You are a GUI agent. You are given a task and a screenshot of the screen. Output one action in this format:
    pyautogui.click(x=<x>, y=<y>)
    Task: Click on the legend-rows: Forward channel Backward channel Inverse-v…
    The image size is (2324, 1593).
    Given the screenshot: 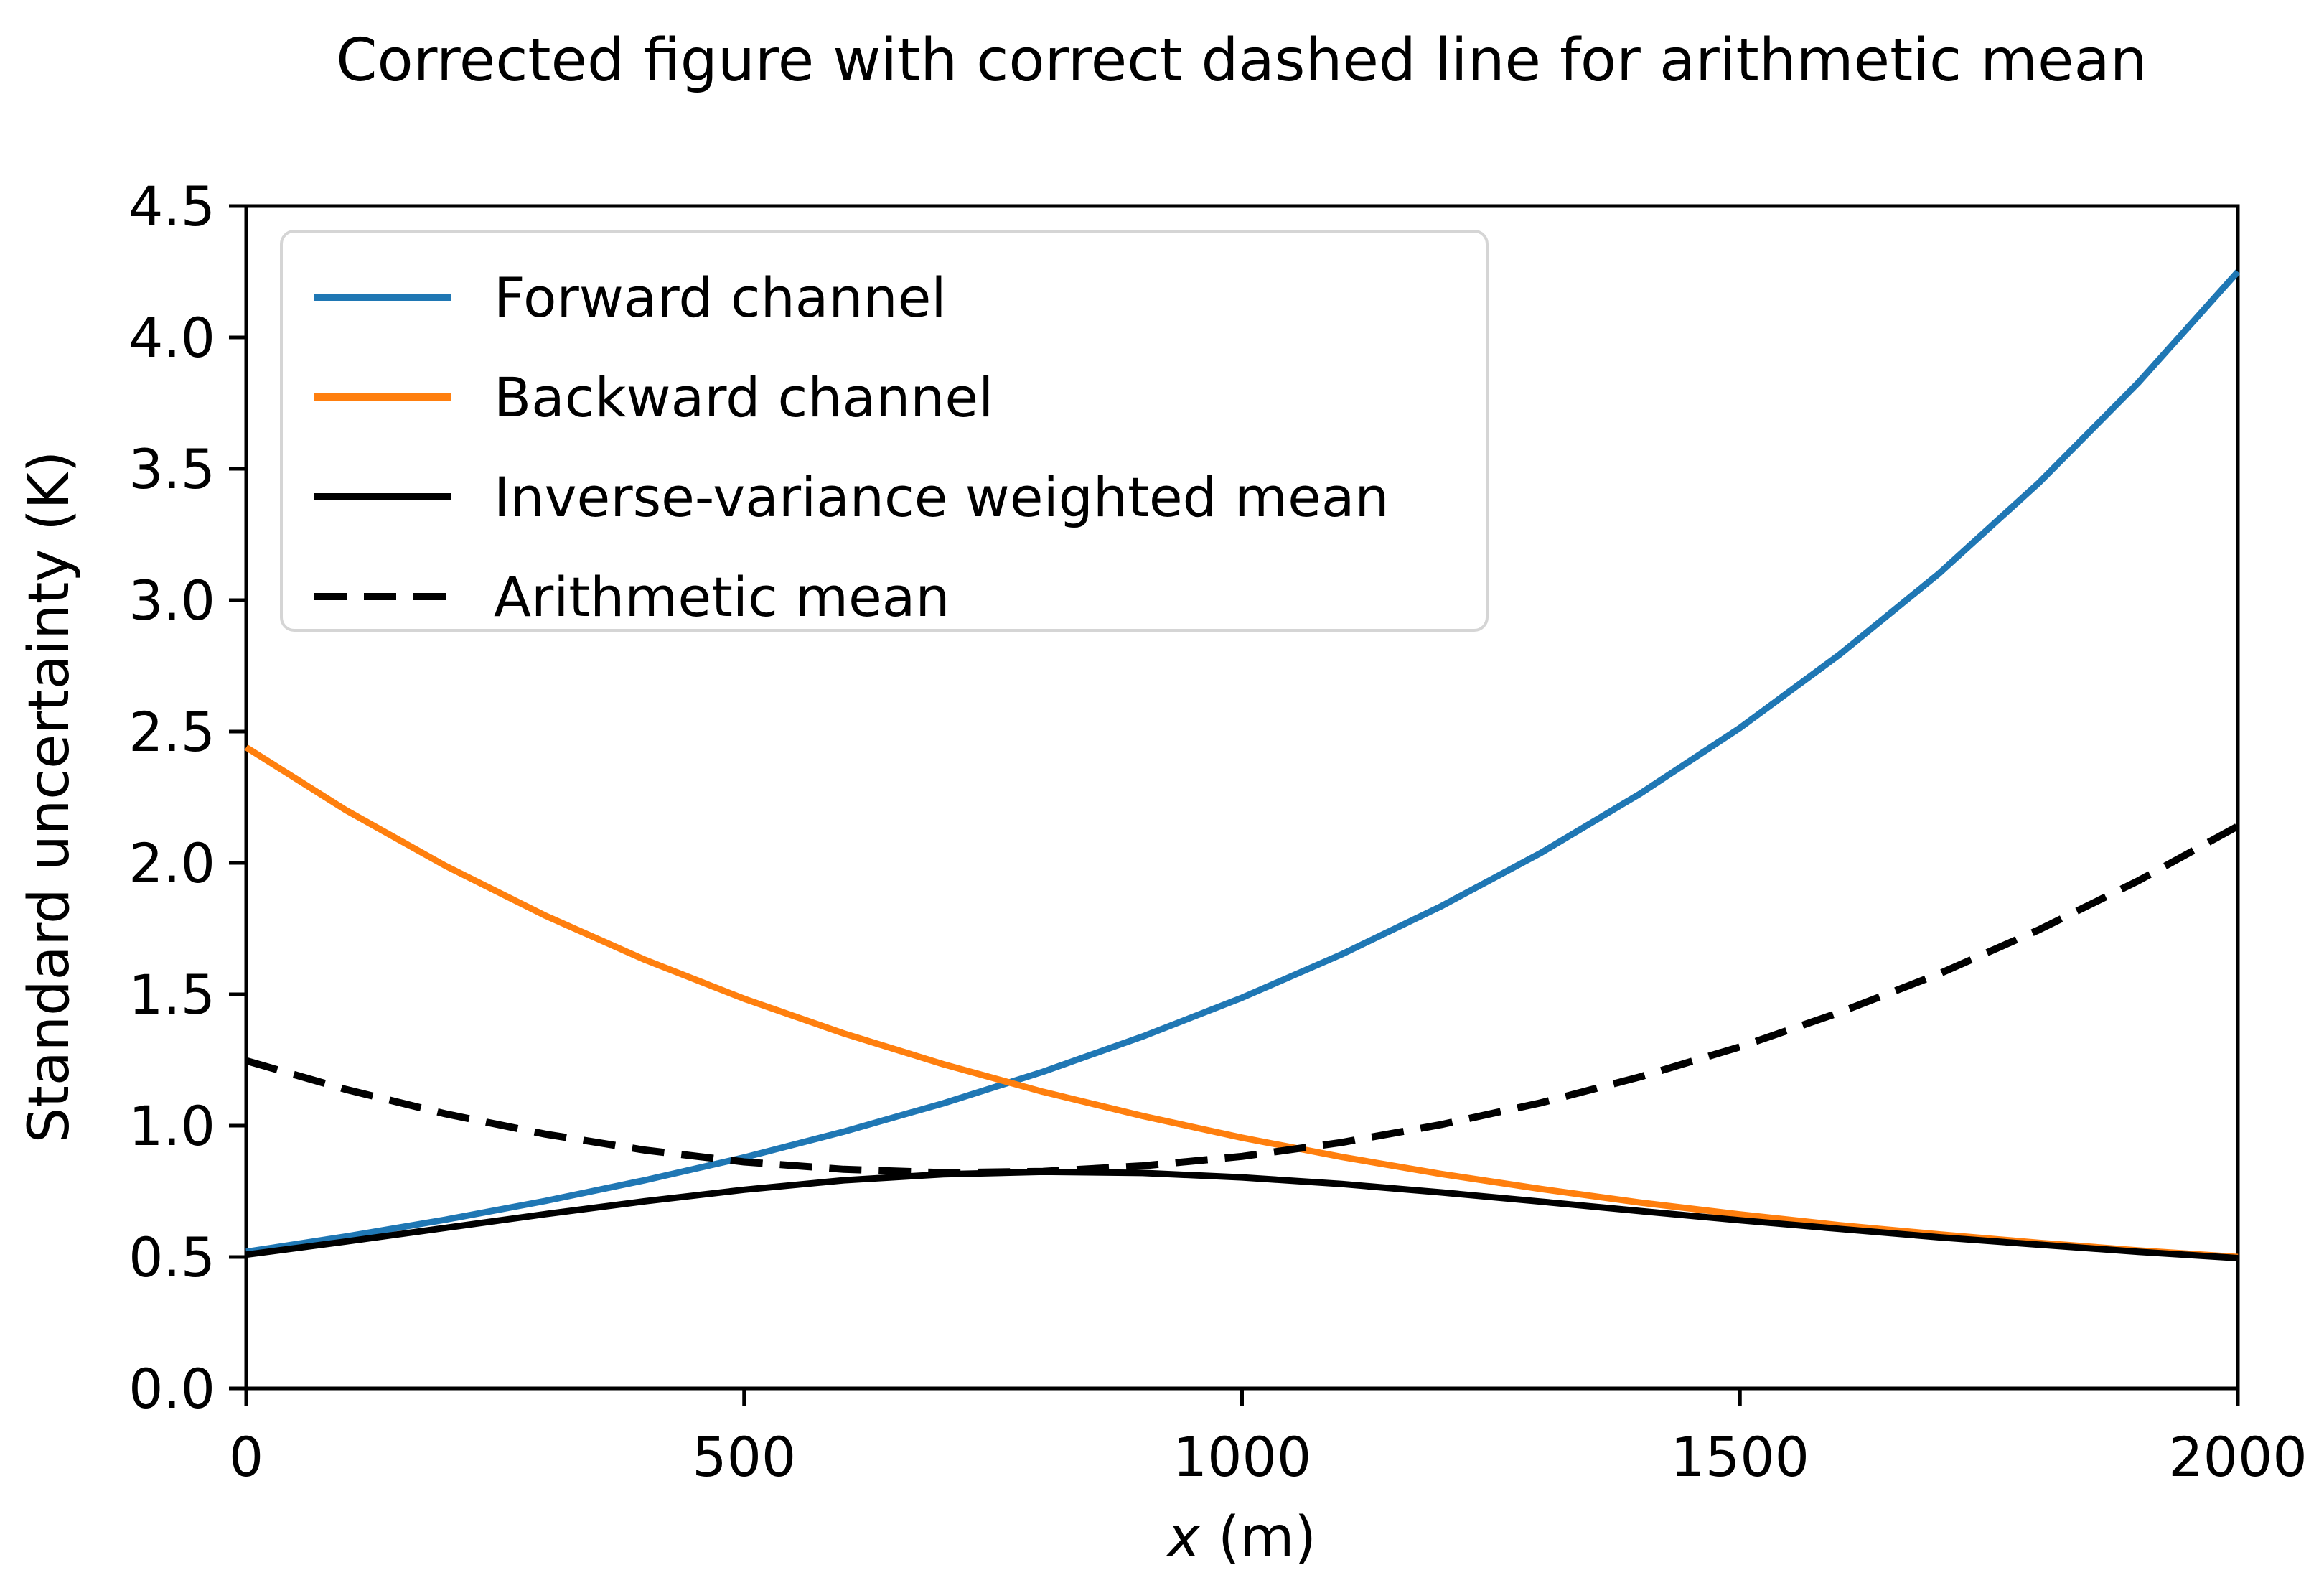 What is the action you would take?
    pyautogui.click(x=852, y=447)
    